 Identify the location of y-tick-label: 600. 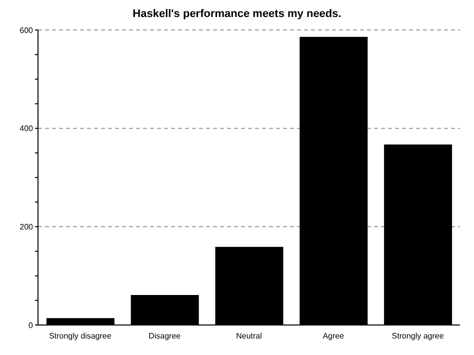
(27, 30).